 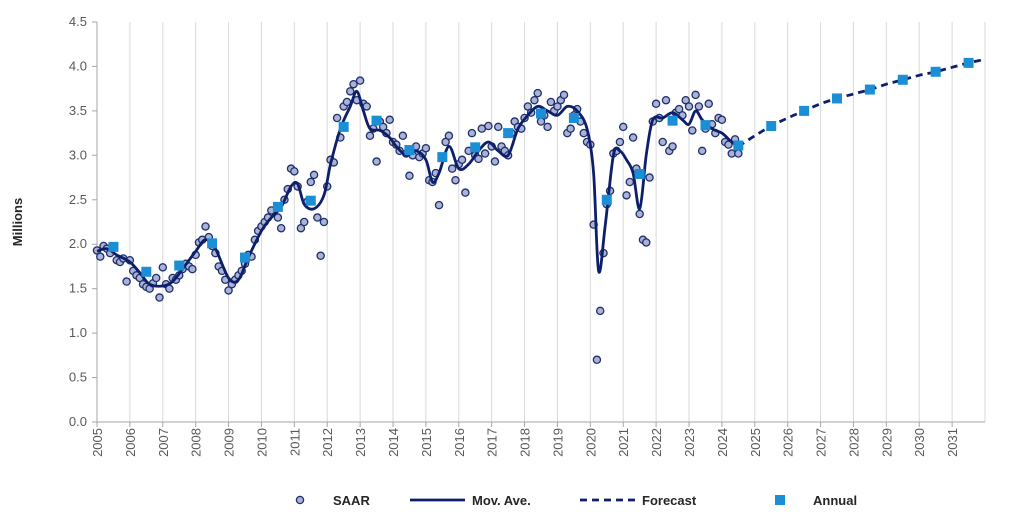 What do you see at coordinates (459, 442) in the screenshot?
I see `x-tick-label: 2016` at bounding box center [459, 442].